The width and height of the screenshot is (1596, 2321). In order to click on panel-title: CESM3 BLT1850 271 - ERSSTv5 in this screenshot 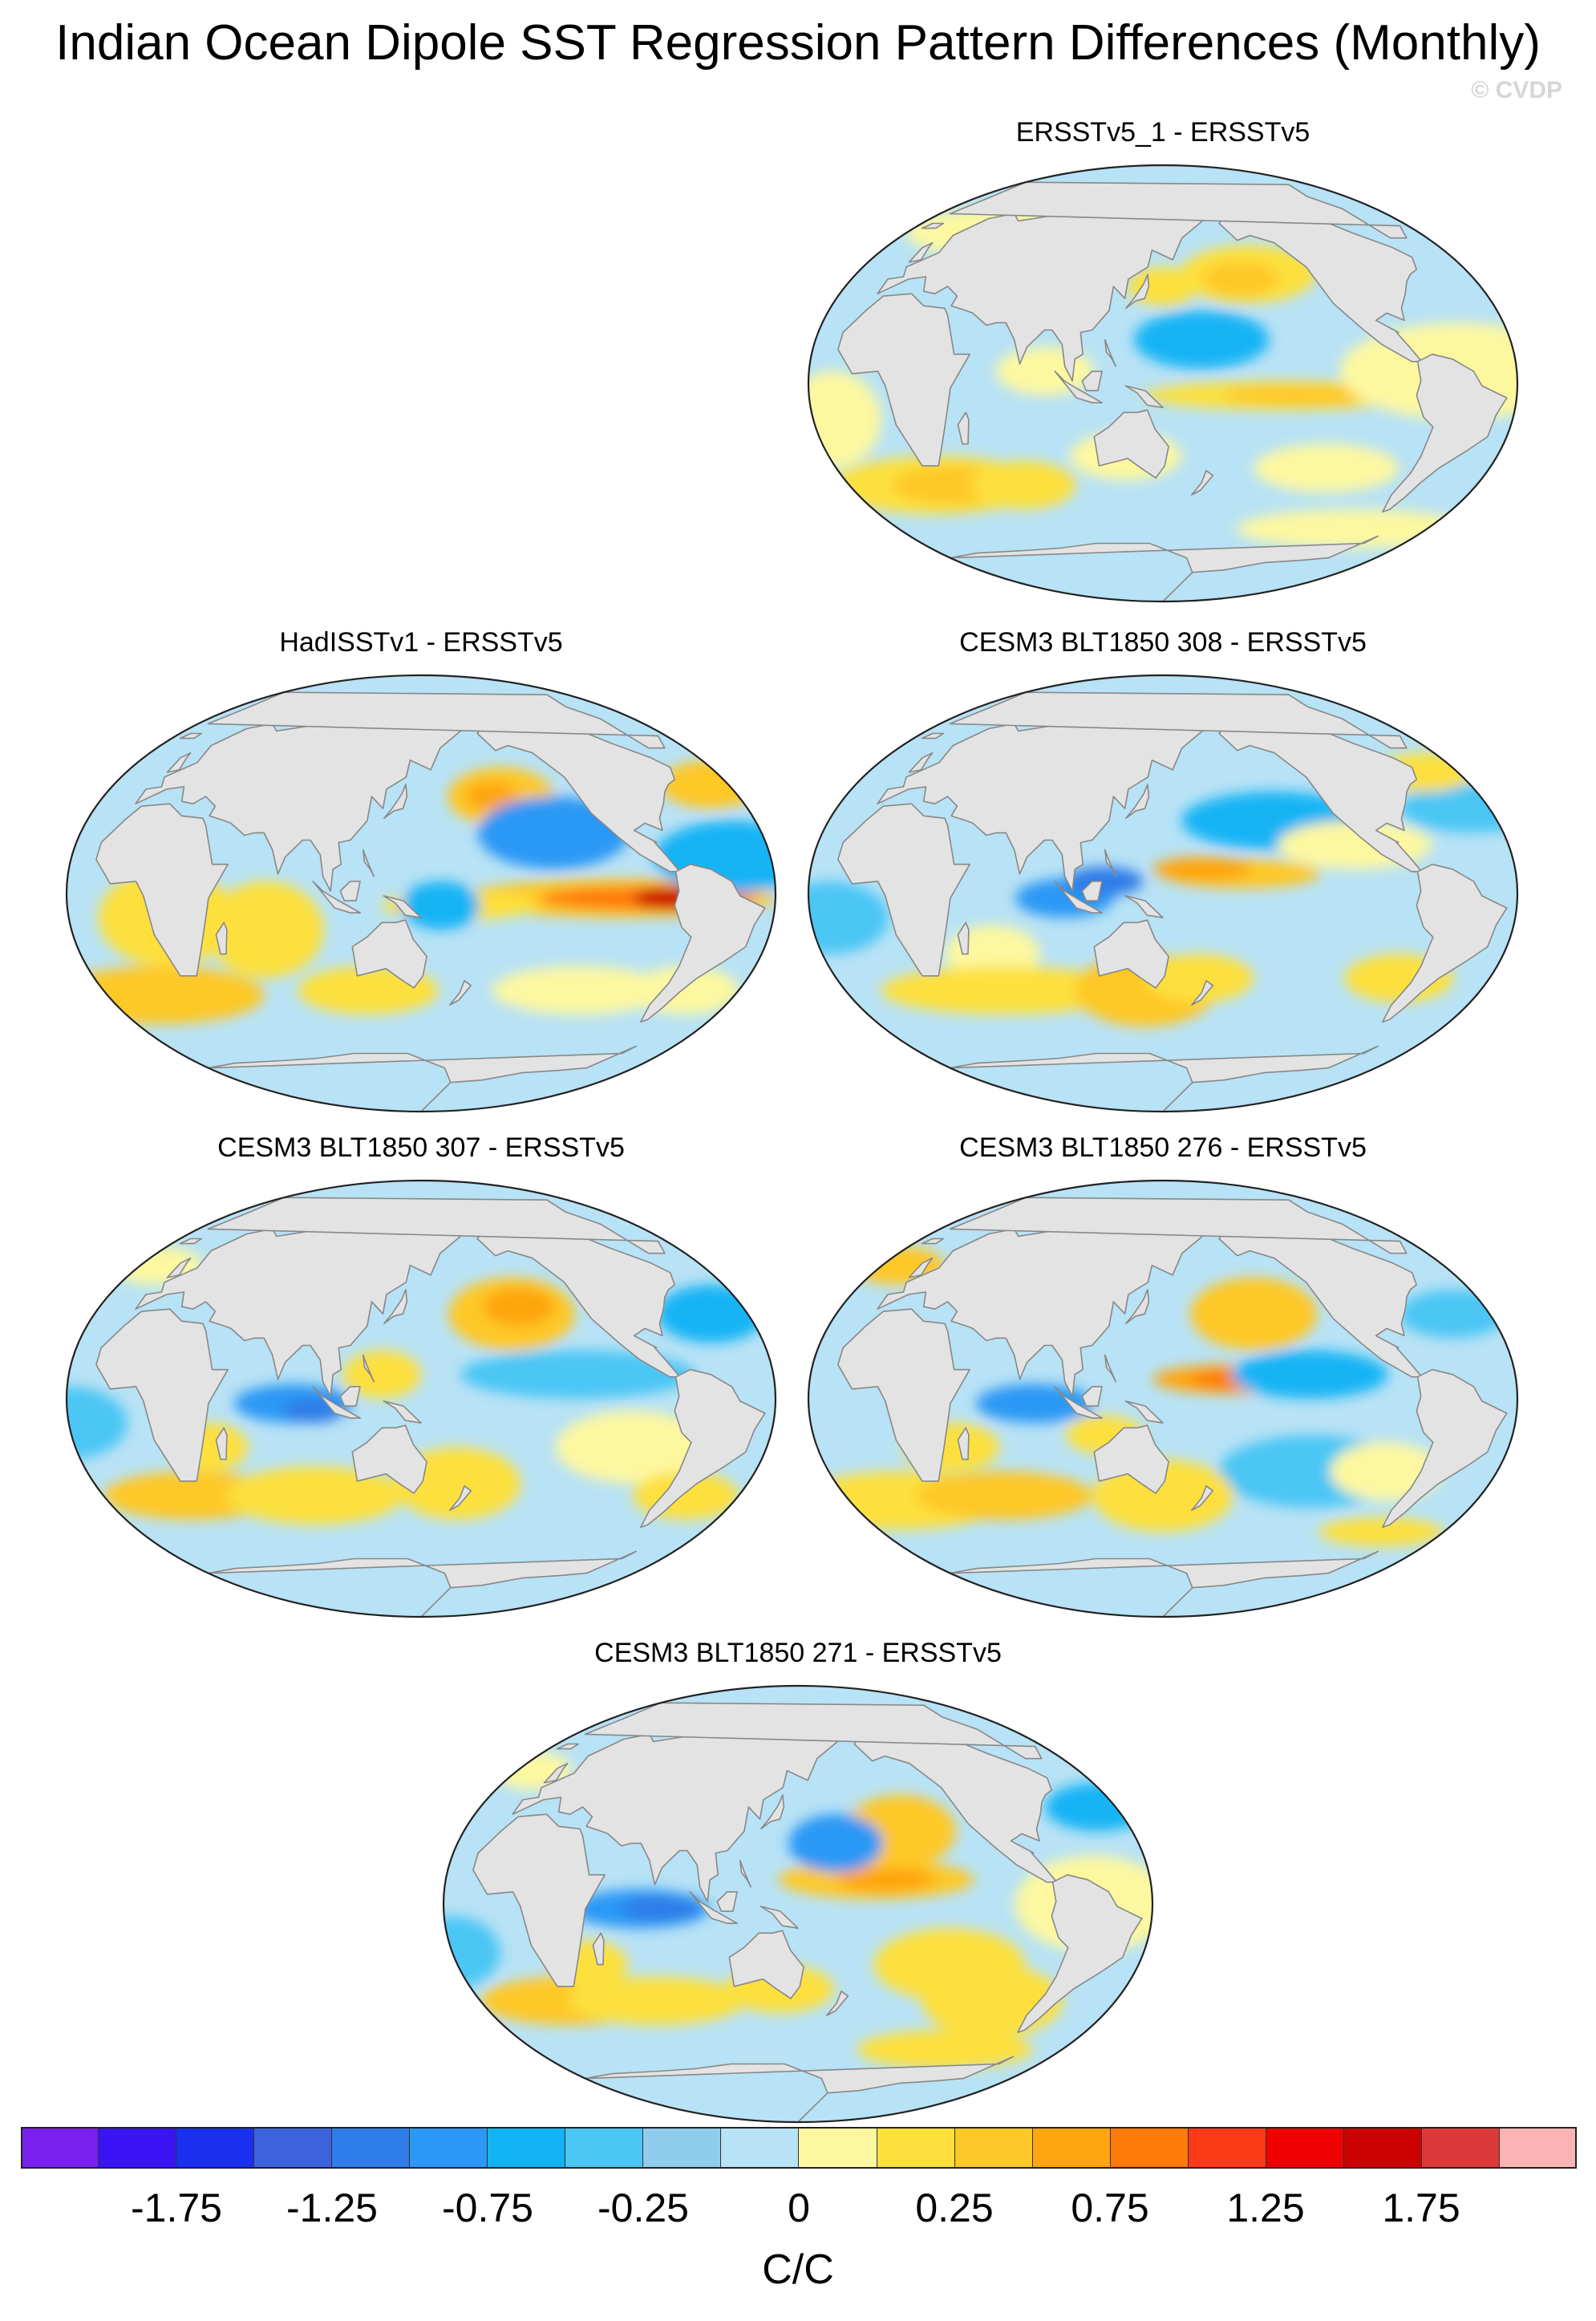, I will do `click(798, 1653)`.